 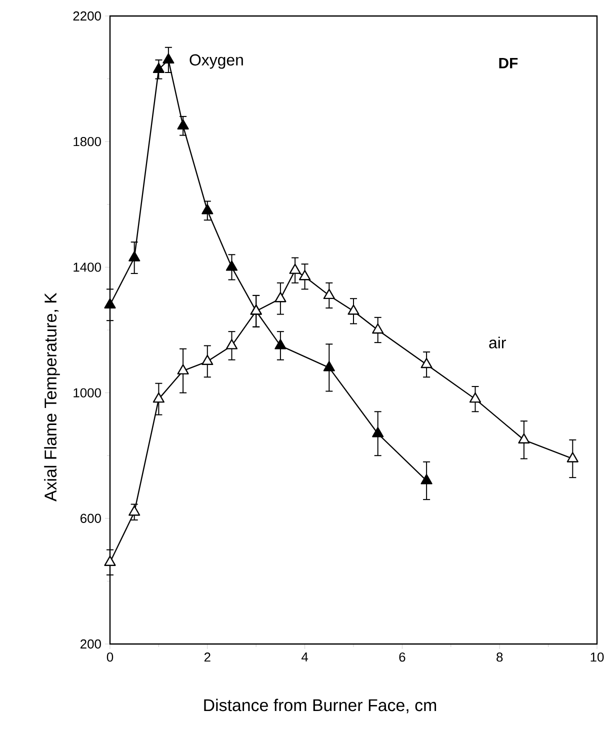 I want to click on y-axis-title: Axial Flame Temperature, K, so click(x=52, y=397).